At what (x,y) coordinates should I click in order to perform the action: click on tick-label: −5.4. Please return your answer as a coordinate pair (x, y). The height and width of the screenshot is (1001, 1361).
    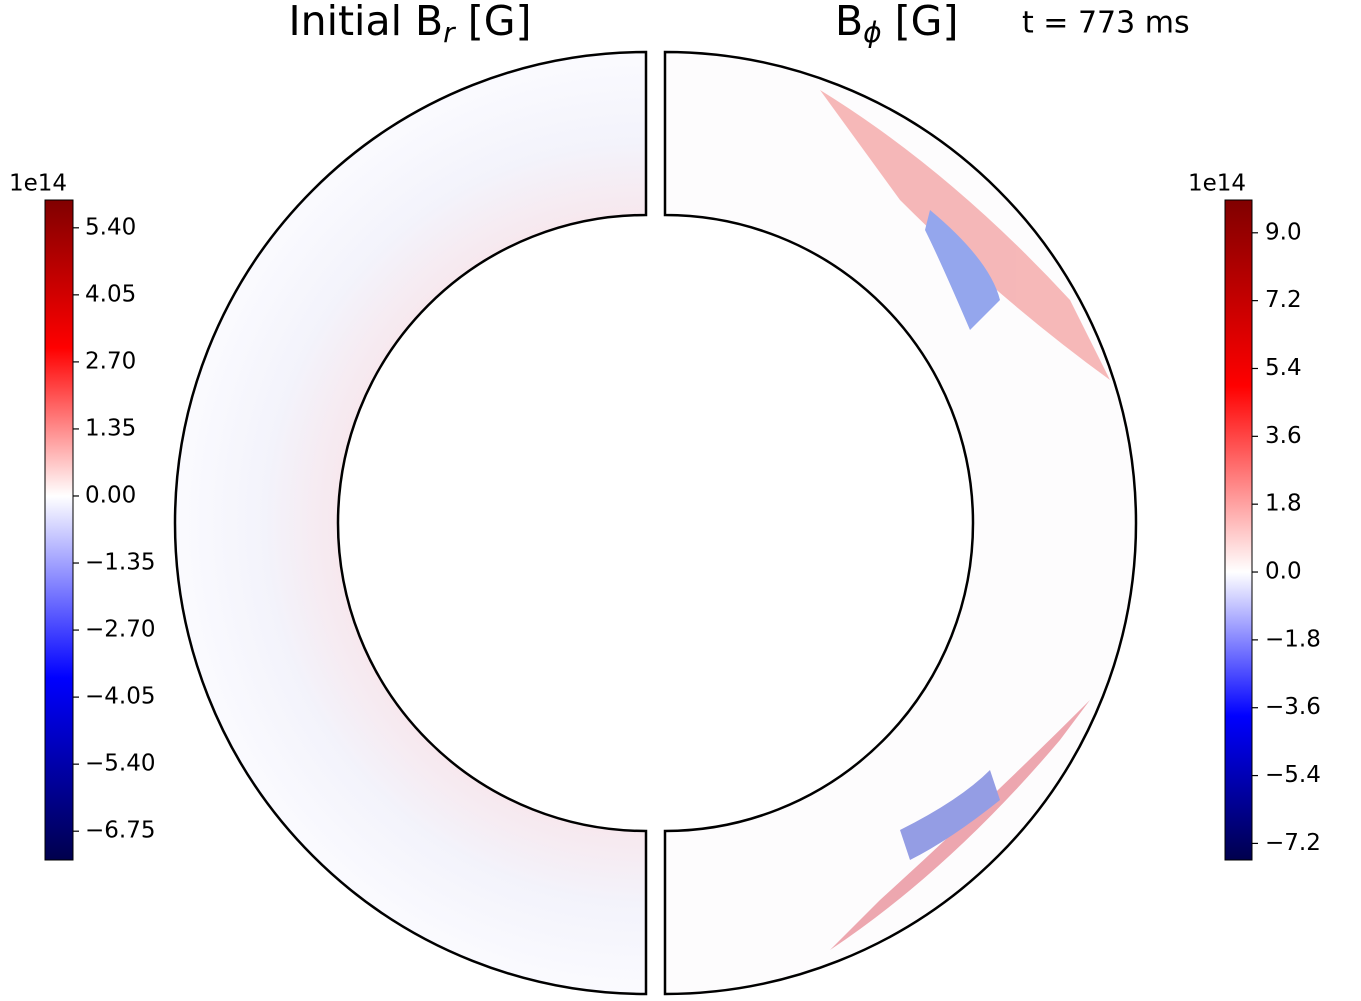
    Looking at the image, I should click on (1293, 775).